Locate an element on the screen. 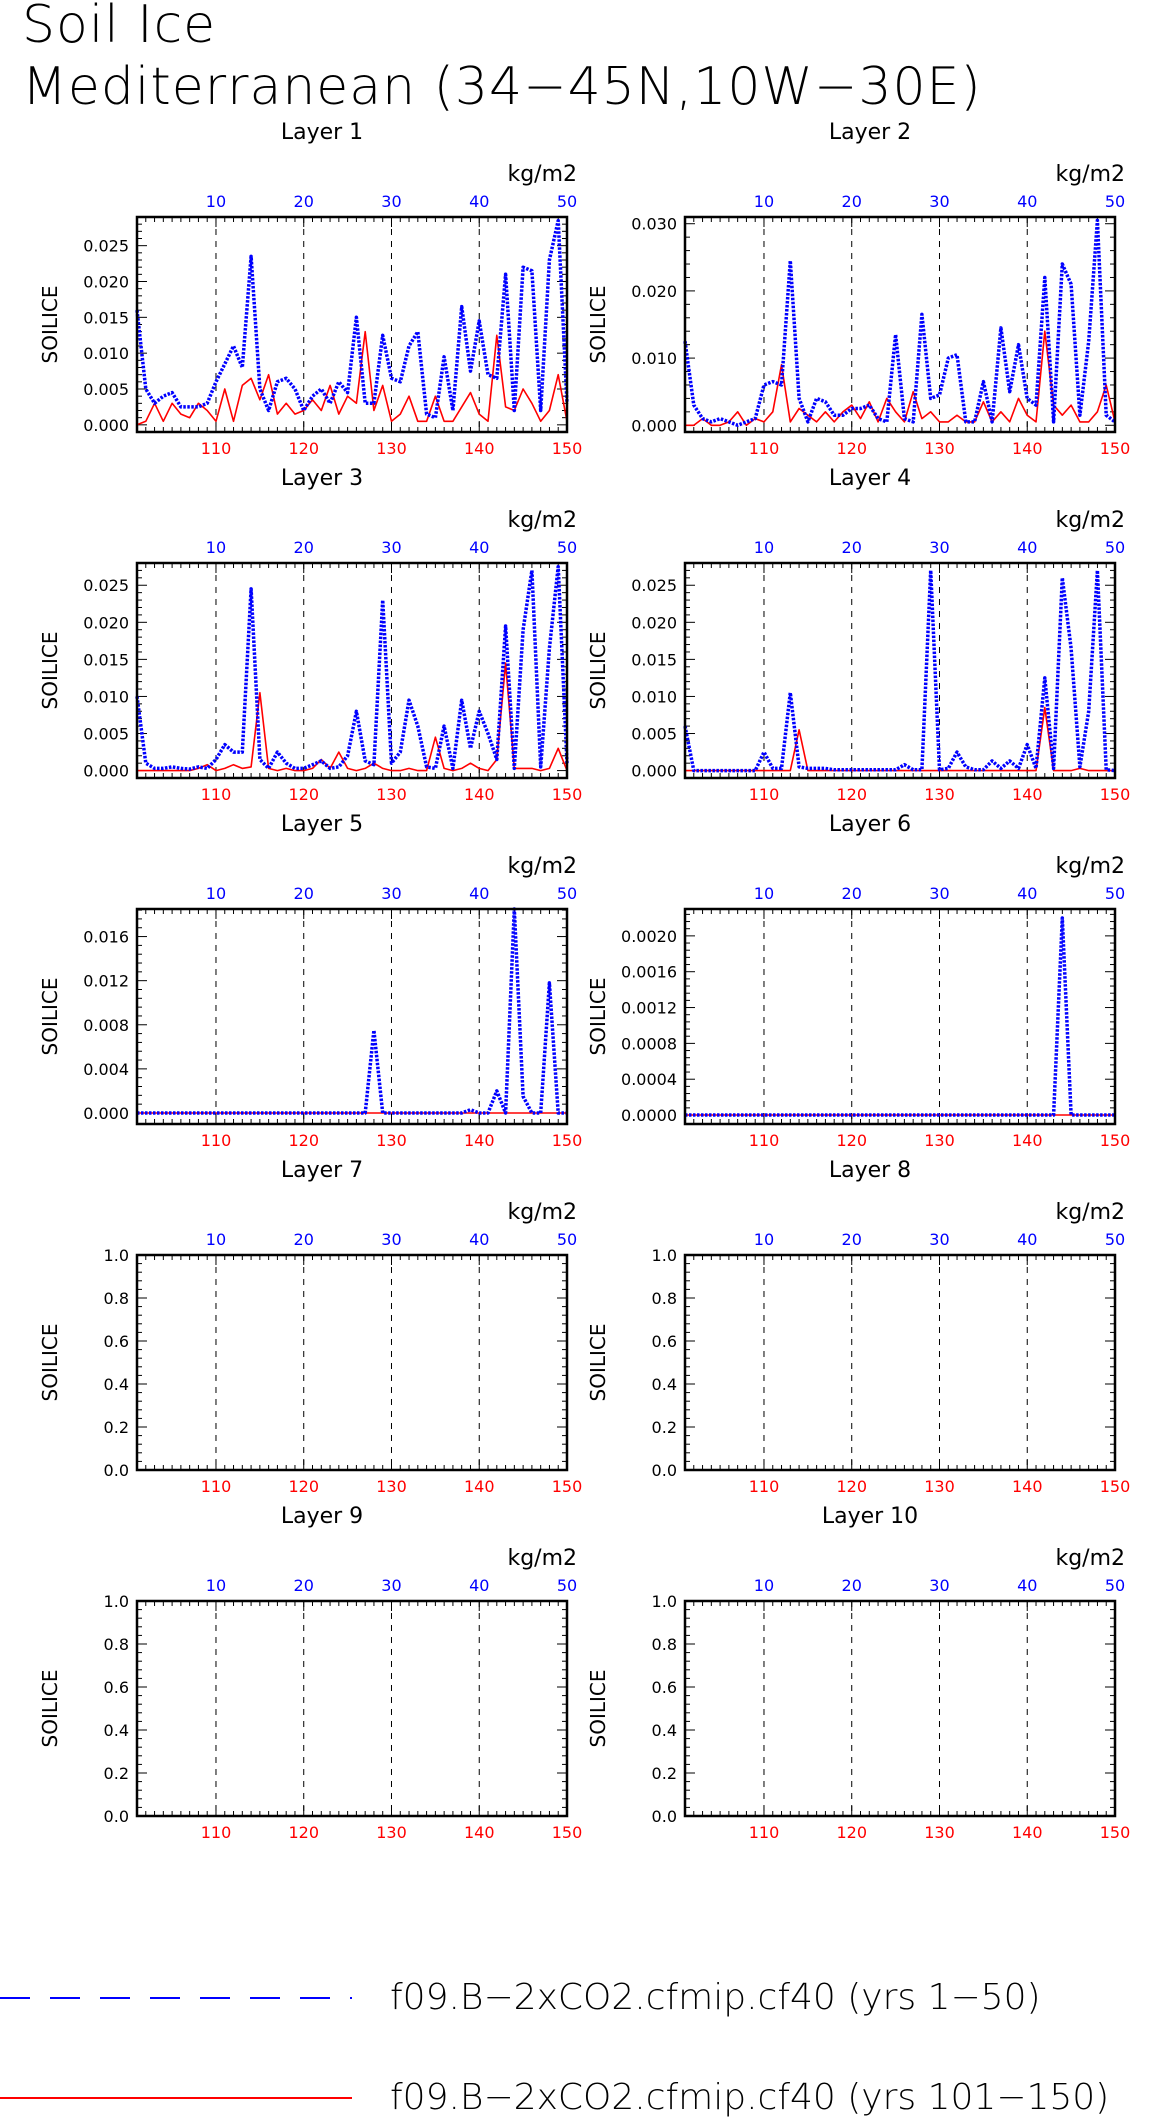  layer-10-x-tick-label: 110 is located at coordinates (764, 1832).